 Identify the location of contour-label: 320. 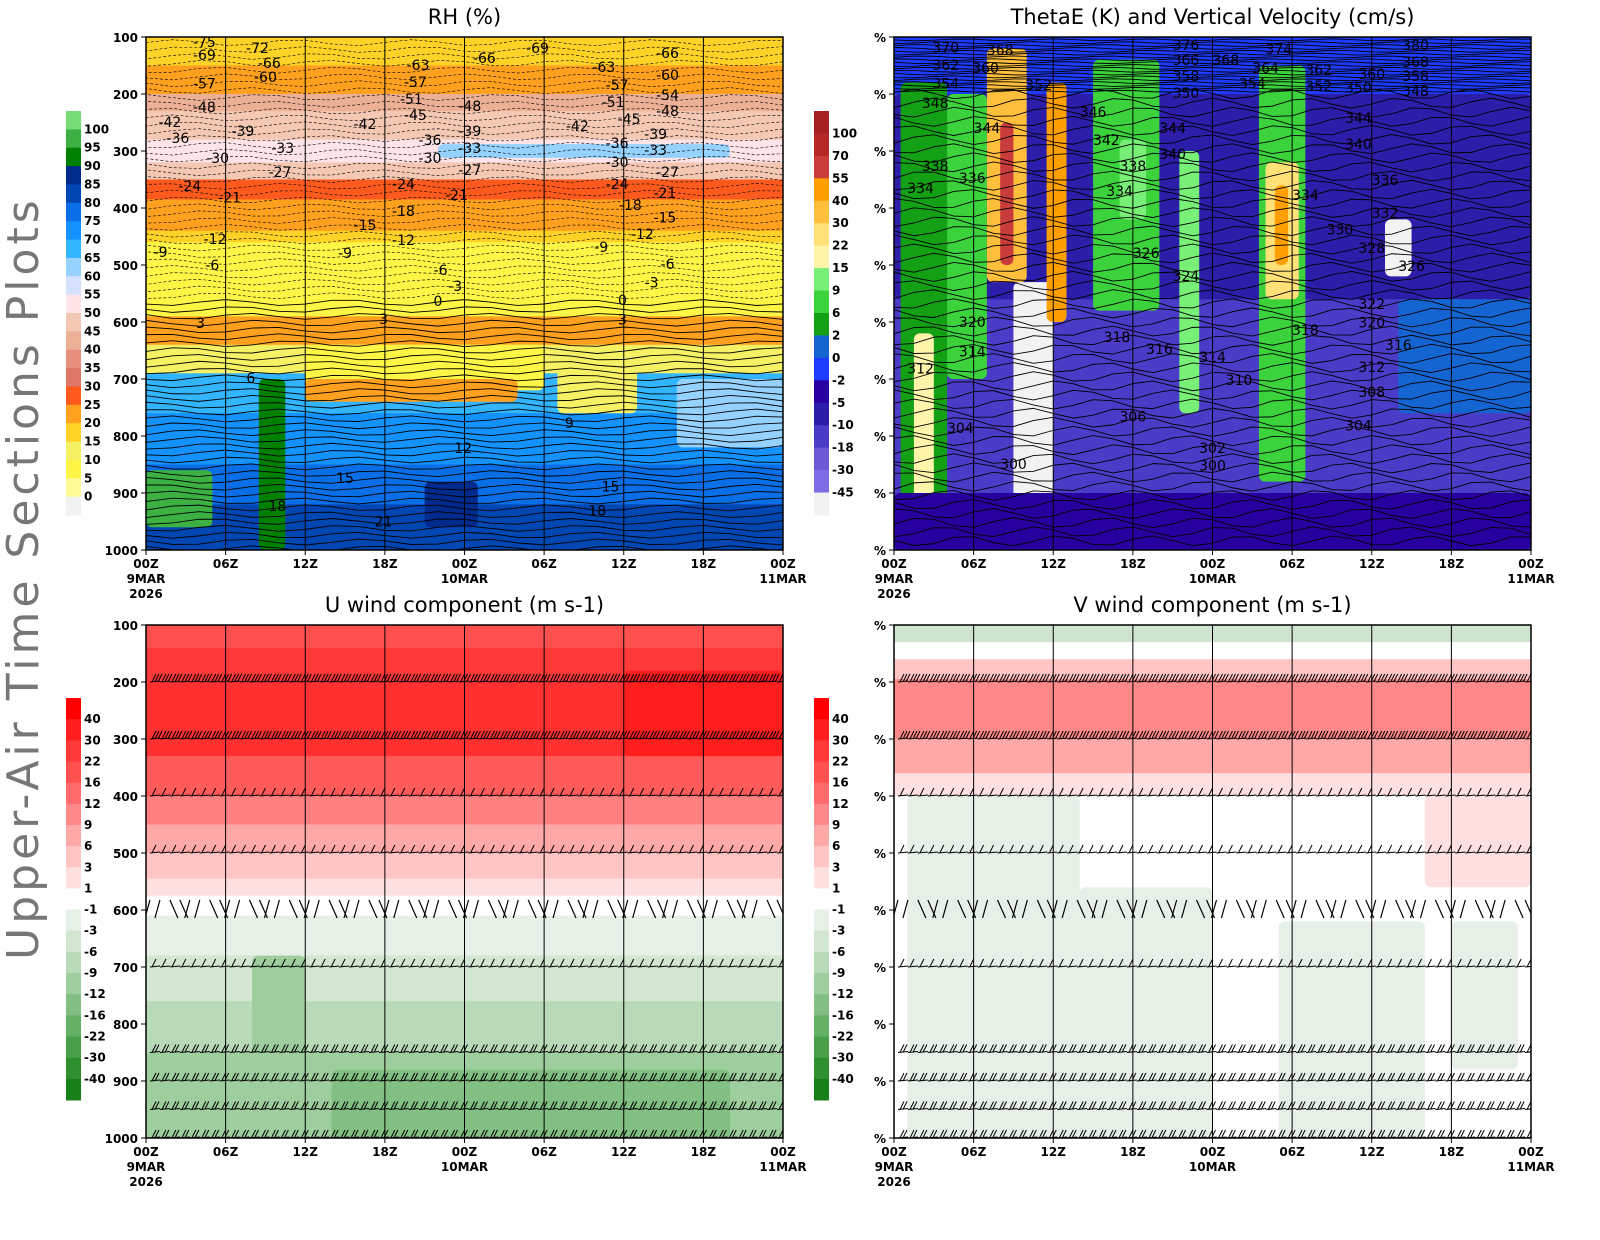
(972, 323).